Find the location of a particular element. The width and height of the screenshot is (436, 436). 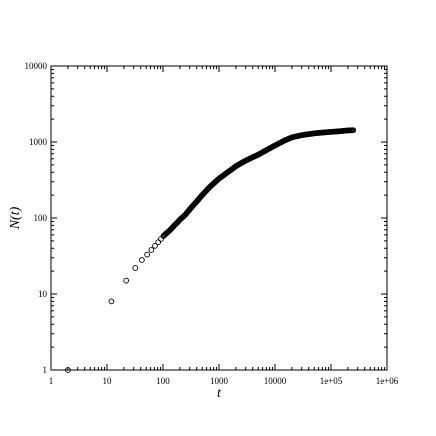

x-tick-labels: 1 10 100 1000 10000 1e+05 1e+06 is located at coordinates (224, 381).